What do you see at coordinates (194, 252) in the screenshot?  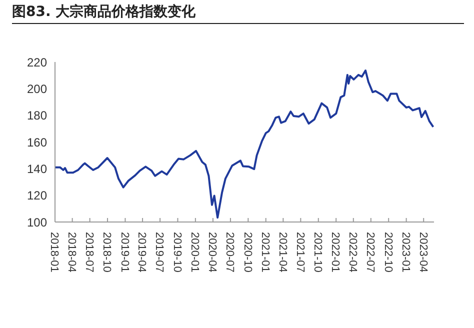 I see `x-tick-label: 2020-01` at bounding box center [194, 252].